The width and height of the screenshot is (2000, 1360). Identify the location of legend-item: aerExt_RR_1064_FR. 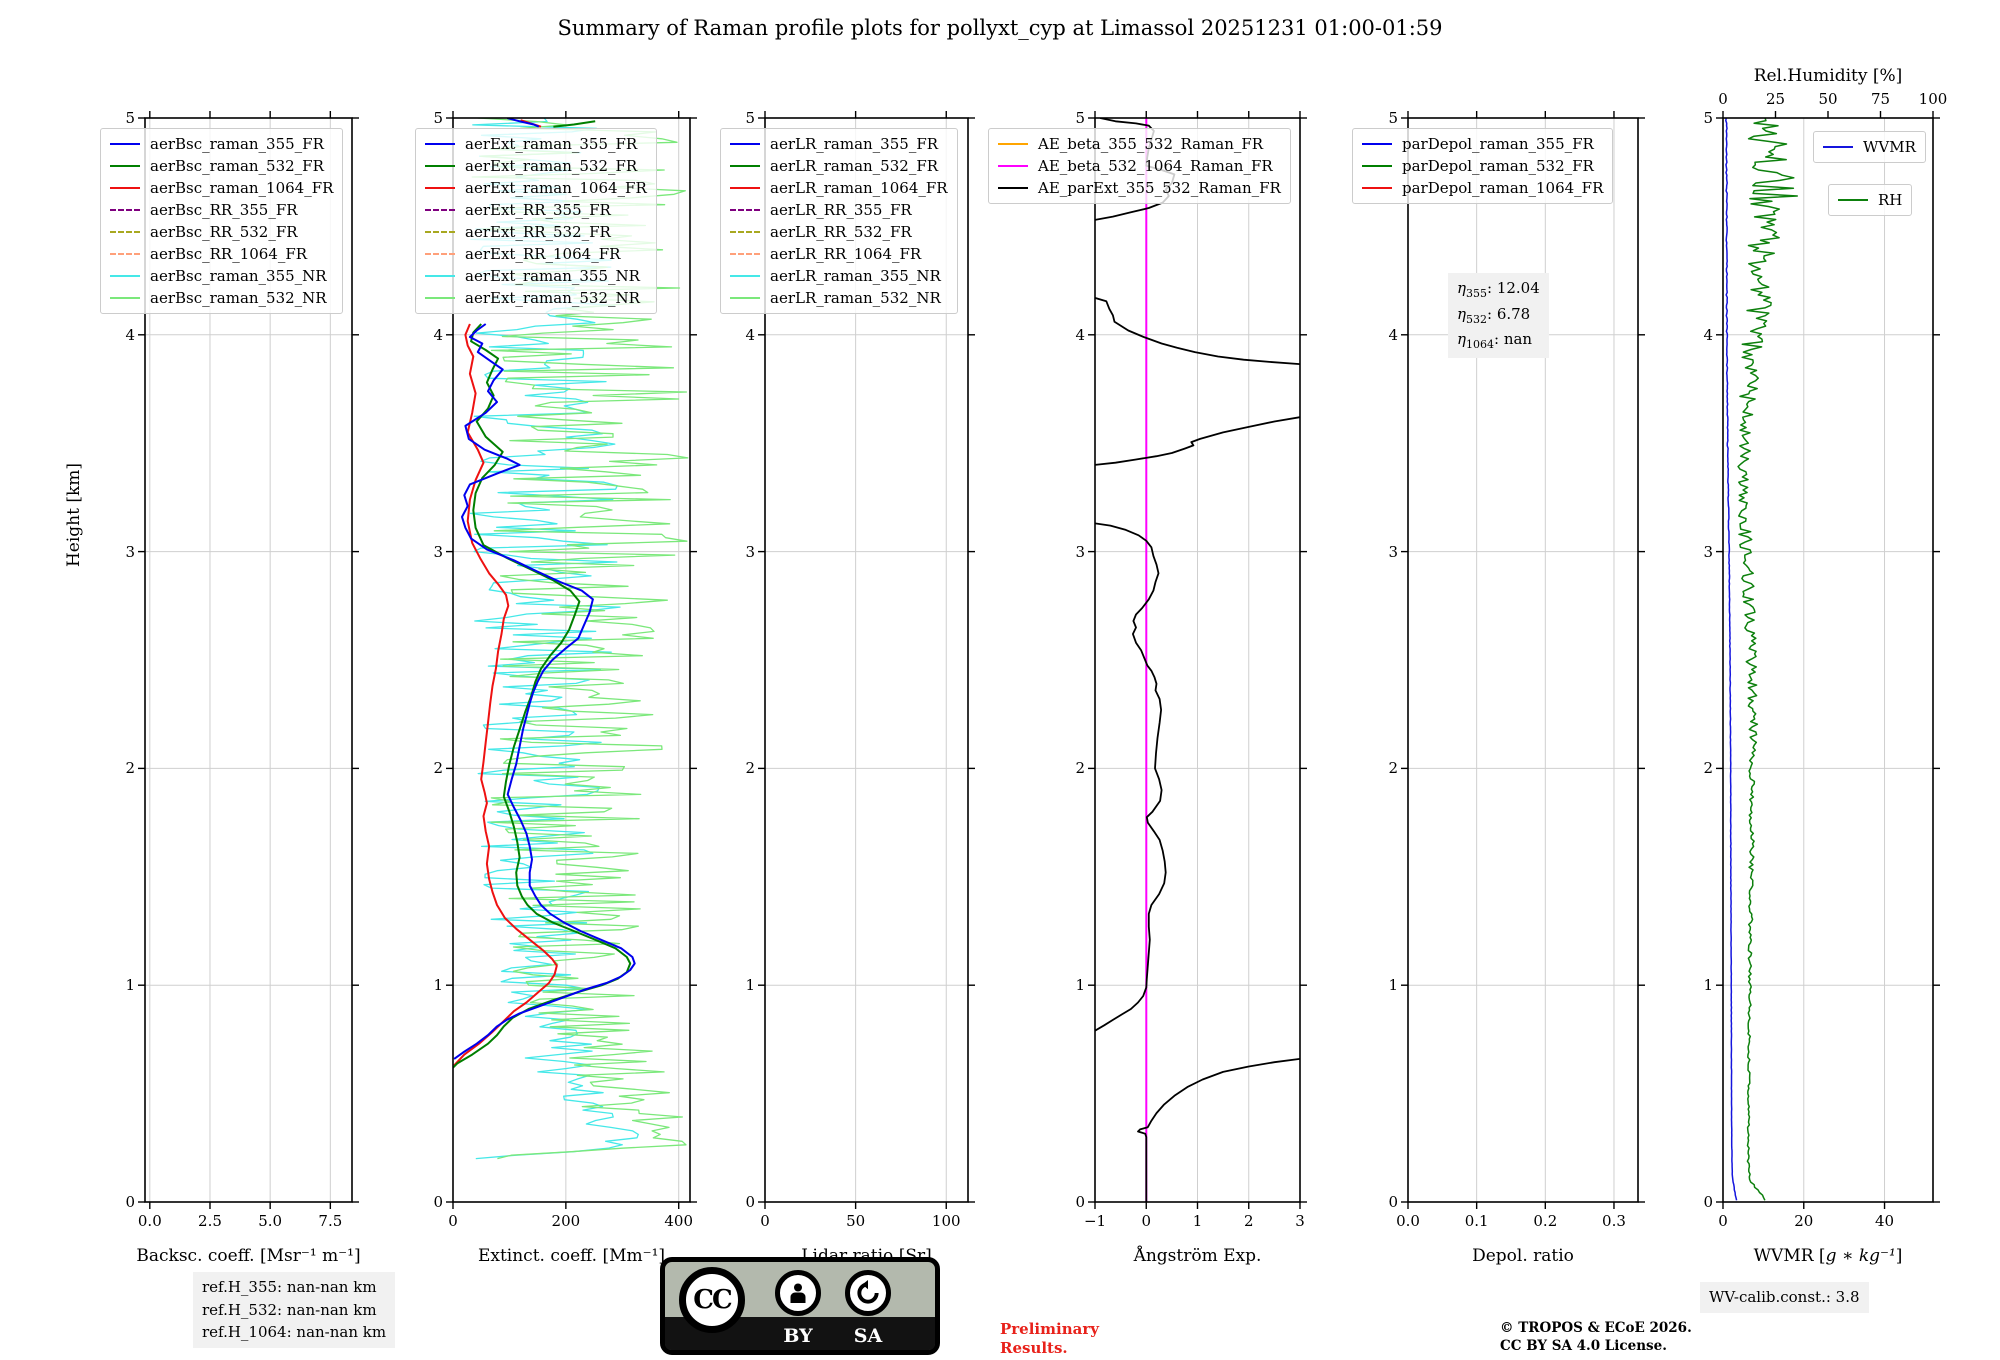
(536, 254).